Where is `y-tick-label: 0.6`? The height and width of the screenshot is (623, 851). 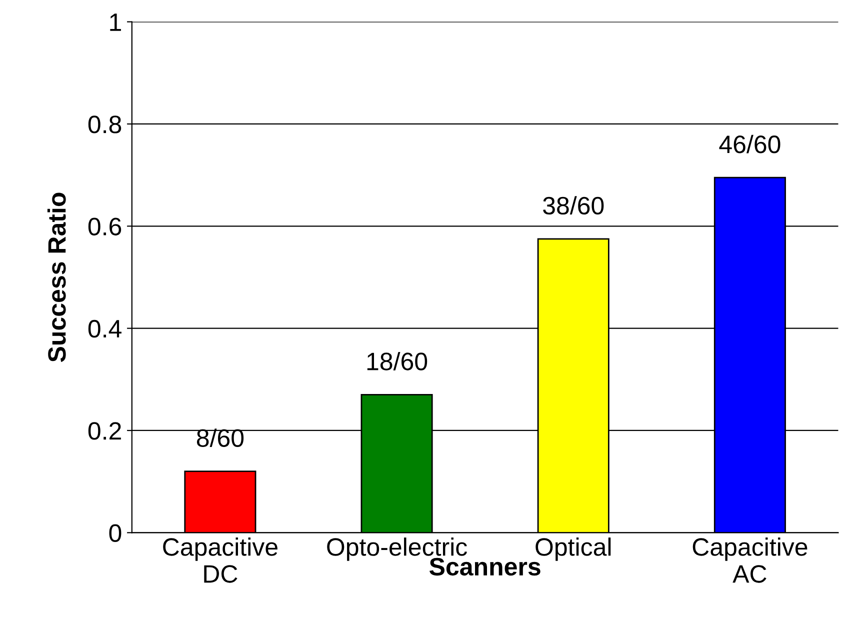 y-tick-label: 0.6 is located at coordinates (105, 227).